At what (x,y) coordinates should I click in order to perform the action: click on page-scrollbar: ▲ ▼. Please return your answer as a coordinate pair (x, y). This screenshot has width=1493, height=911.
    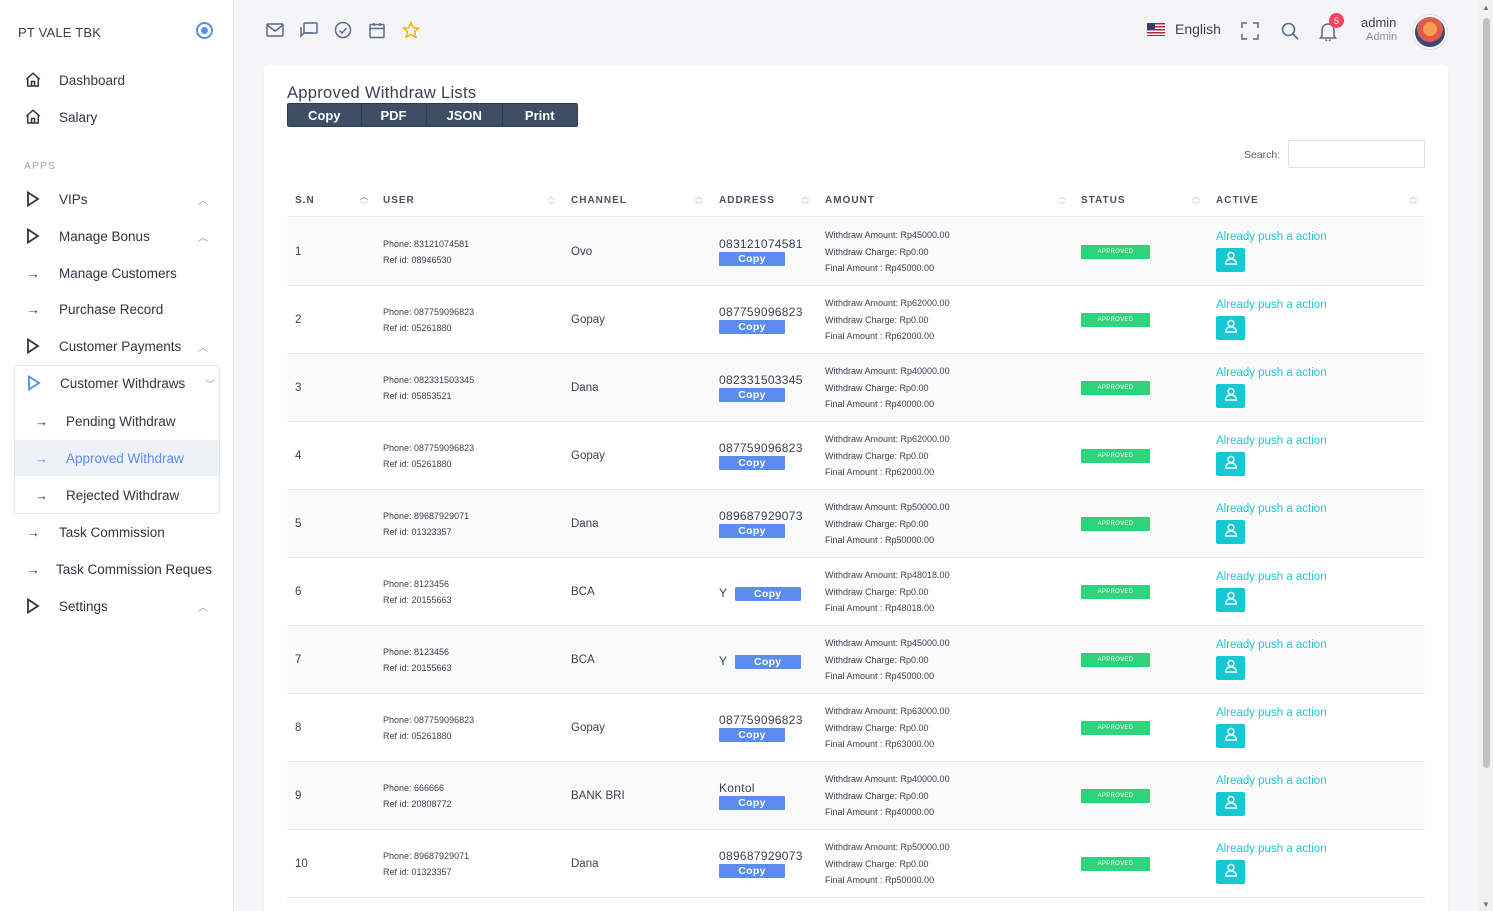
    Looking at the image, I should click on (1486, 455).